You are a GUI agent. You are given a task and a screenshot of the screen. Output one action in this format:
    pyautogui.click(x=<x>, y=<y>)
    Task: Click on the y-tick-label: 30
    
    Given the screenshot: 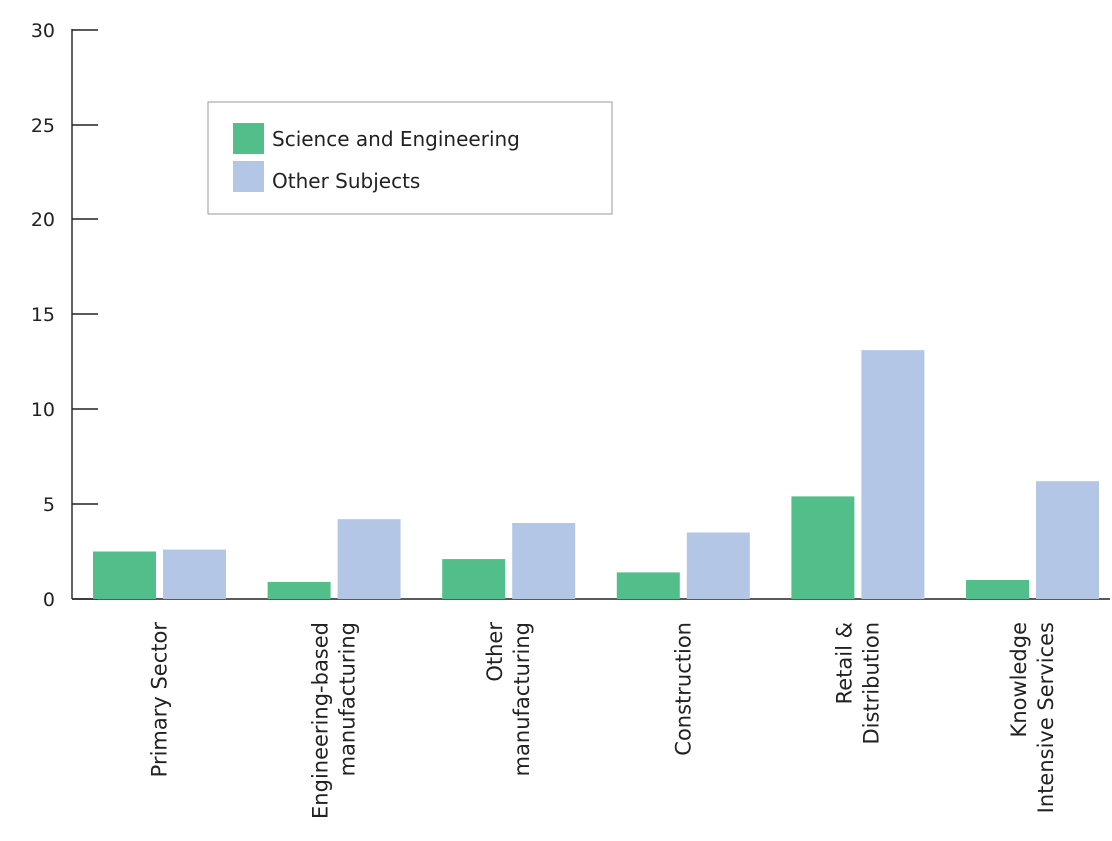 What is the action you would take?
    pyautogui.click(x=43, y=31)
    